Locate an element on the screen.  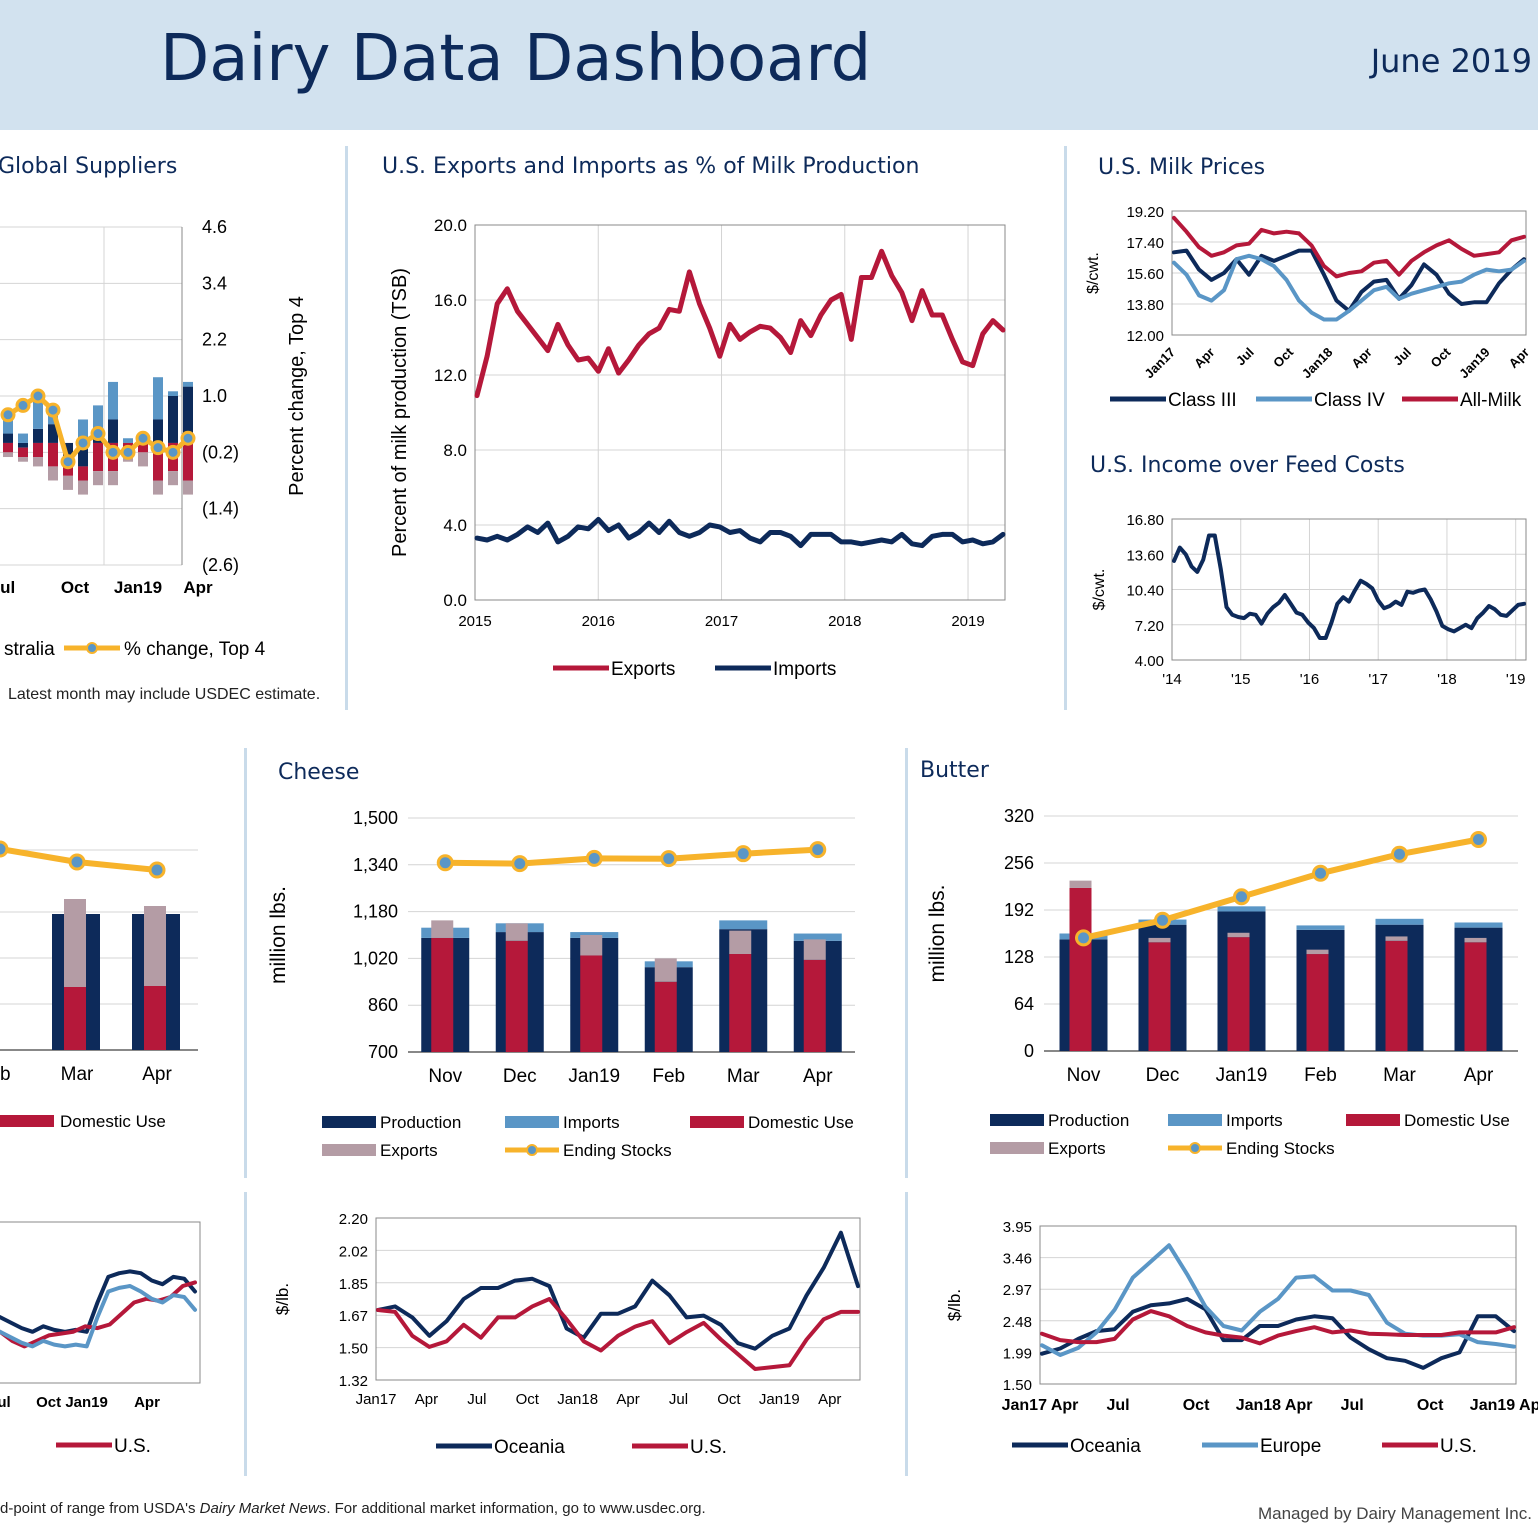
y-tick-label: 1.50 is located at coordinates (1017, 1385).